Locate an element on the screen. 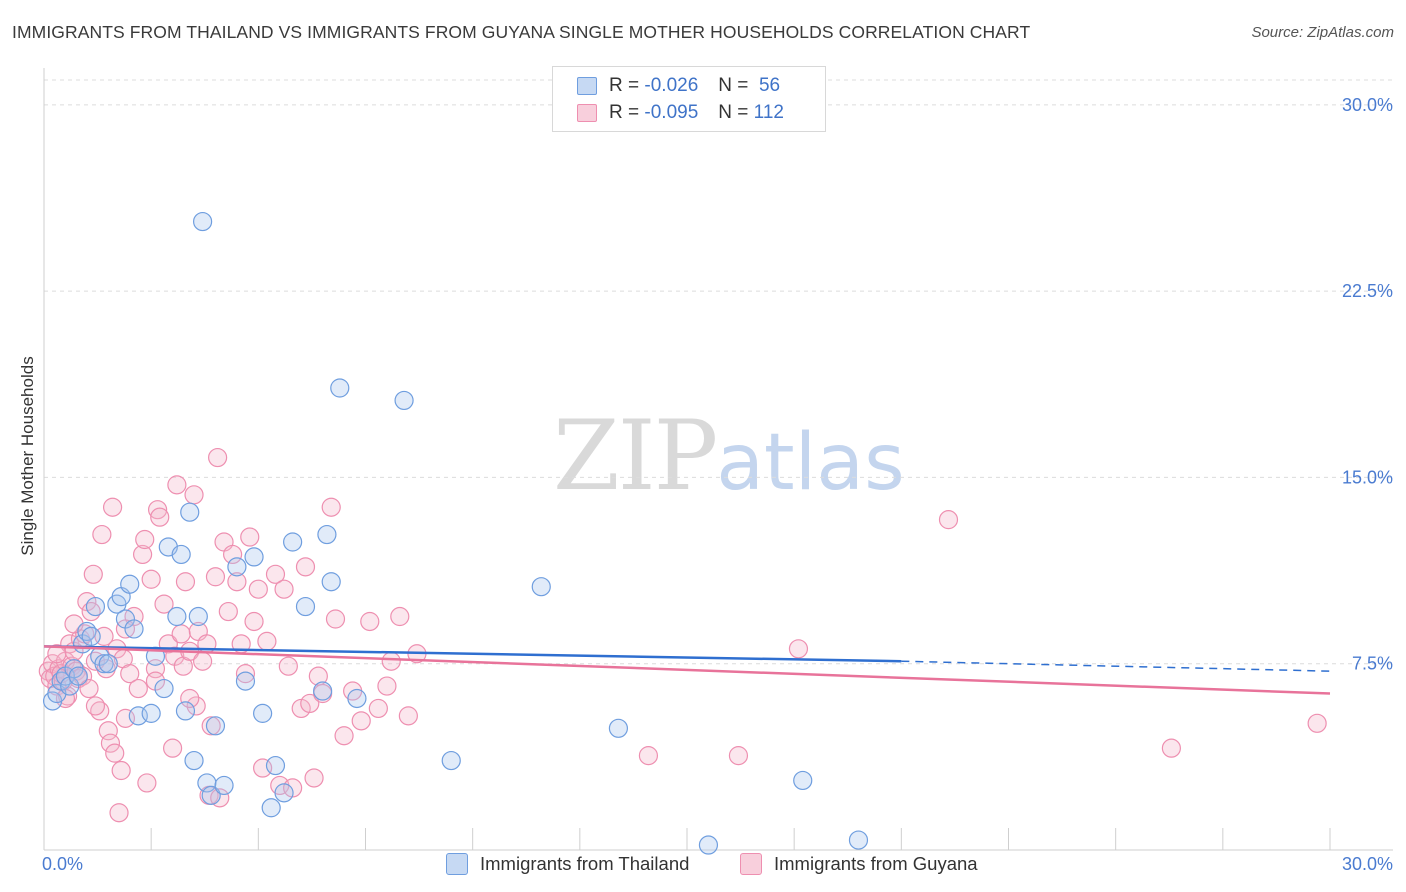 The width and height of the screenshot is (1406, 892). n-value: 56 is located at coordinates (769, 85).